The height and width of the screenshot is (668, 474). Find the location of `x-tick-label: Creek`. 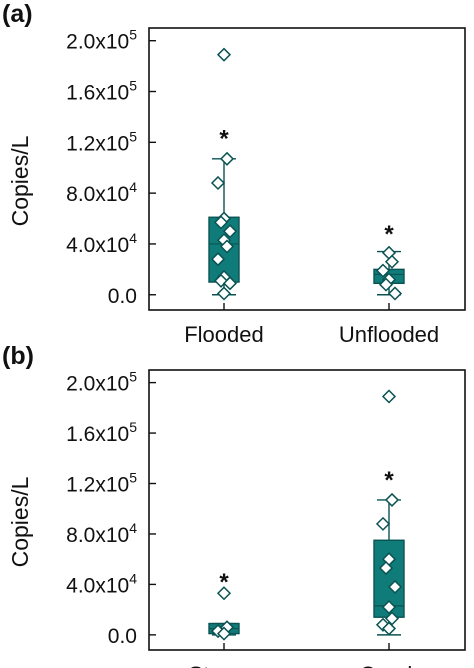

x-tick-label: Creek is located at coordinates (390, 665).